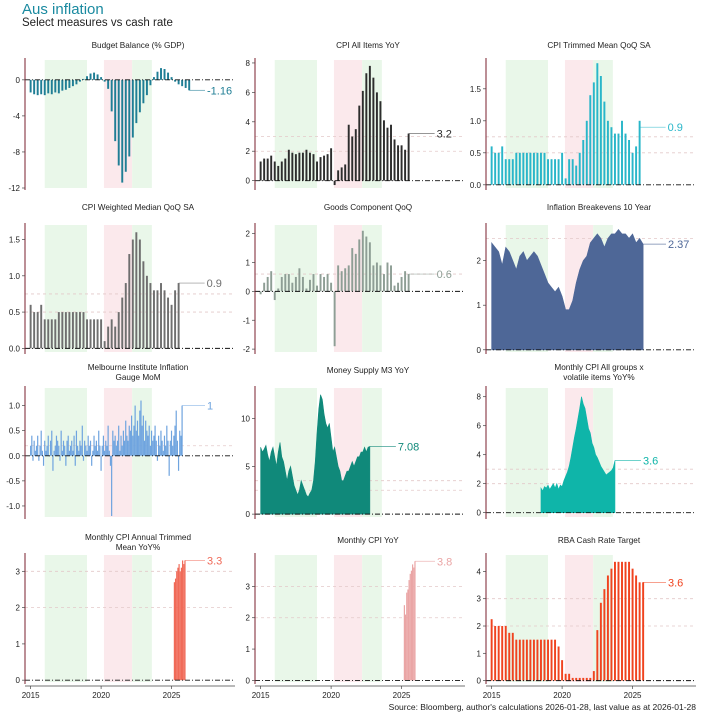 The height and width of the screenshot is (715, 702). I want to click on data-area, so click(567, 289).